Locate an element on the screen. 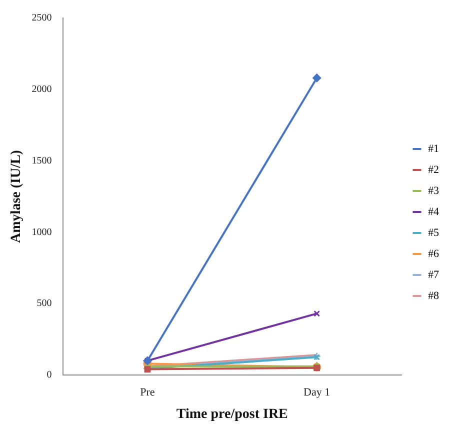 This screenshot has width=453, height=427. legend-label: #3 is located at coordinates (434, 190).